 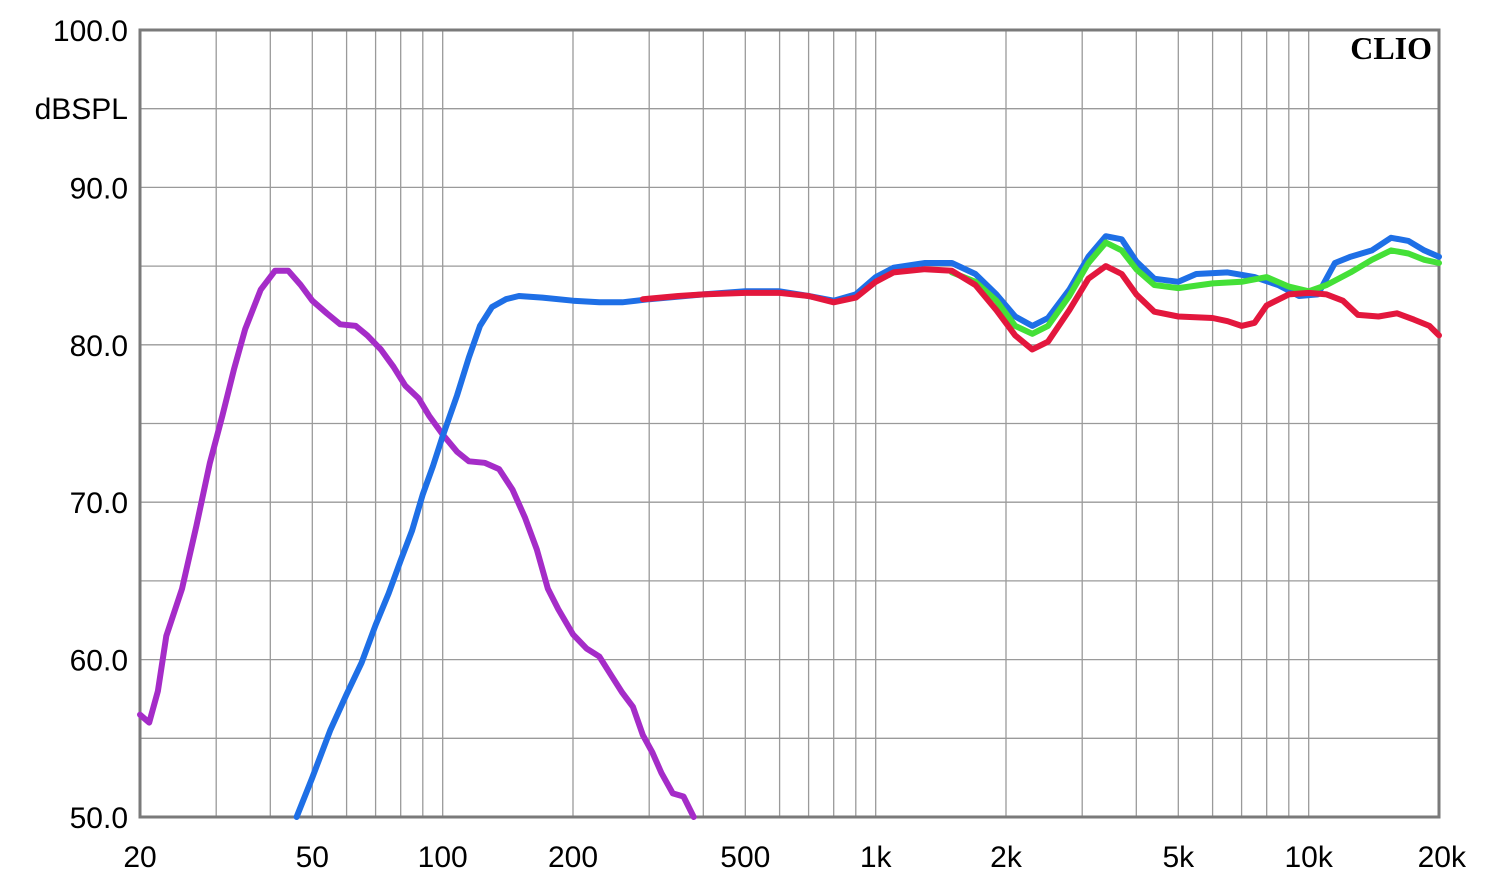 What do you see at coordinates (99, 346) in the screenshot?
I see `y-tick-label: 80.0` at bounding box center [99, 346].